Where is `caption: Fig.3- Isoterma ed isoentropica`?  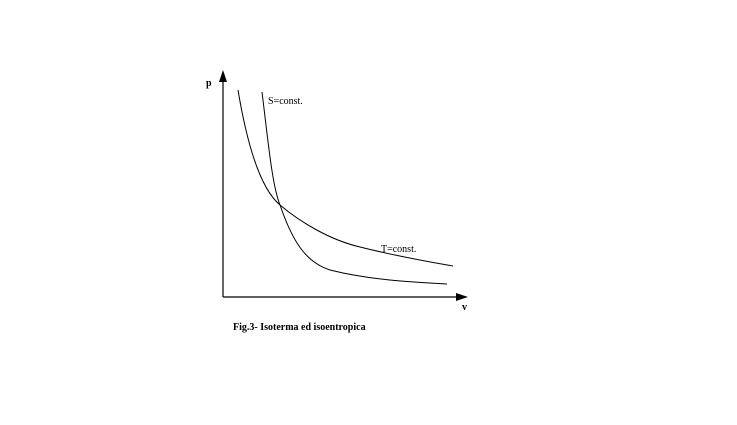 caption: Fig.3- Isoterma ed isoentropica is located at coordinates (299, 327).